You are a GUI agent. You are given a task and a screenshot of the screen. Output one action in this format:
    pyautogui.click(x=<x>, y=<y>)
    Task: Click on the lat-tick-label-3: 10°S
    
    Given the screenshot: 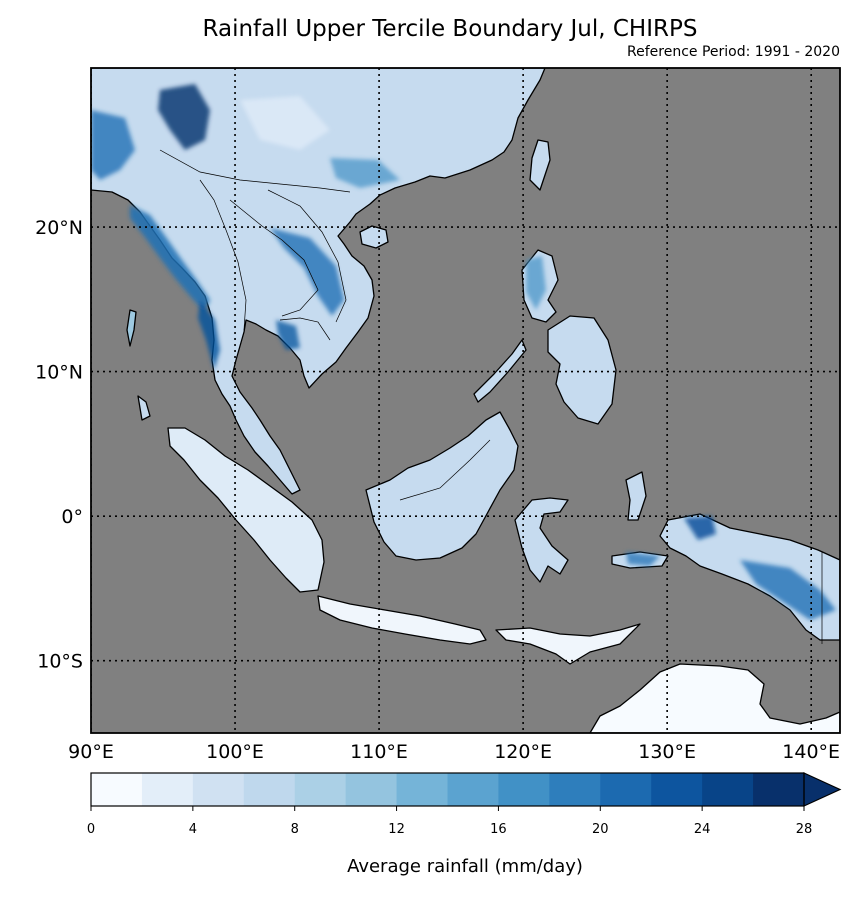 What is the action you would take?
    pyautogui.click(x=60, y=662)
    